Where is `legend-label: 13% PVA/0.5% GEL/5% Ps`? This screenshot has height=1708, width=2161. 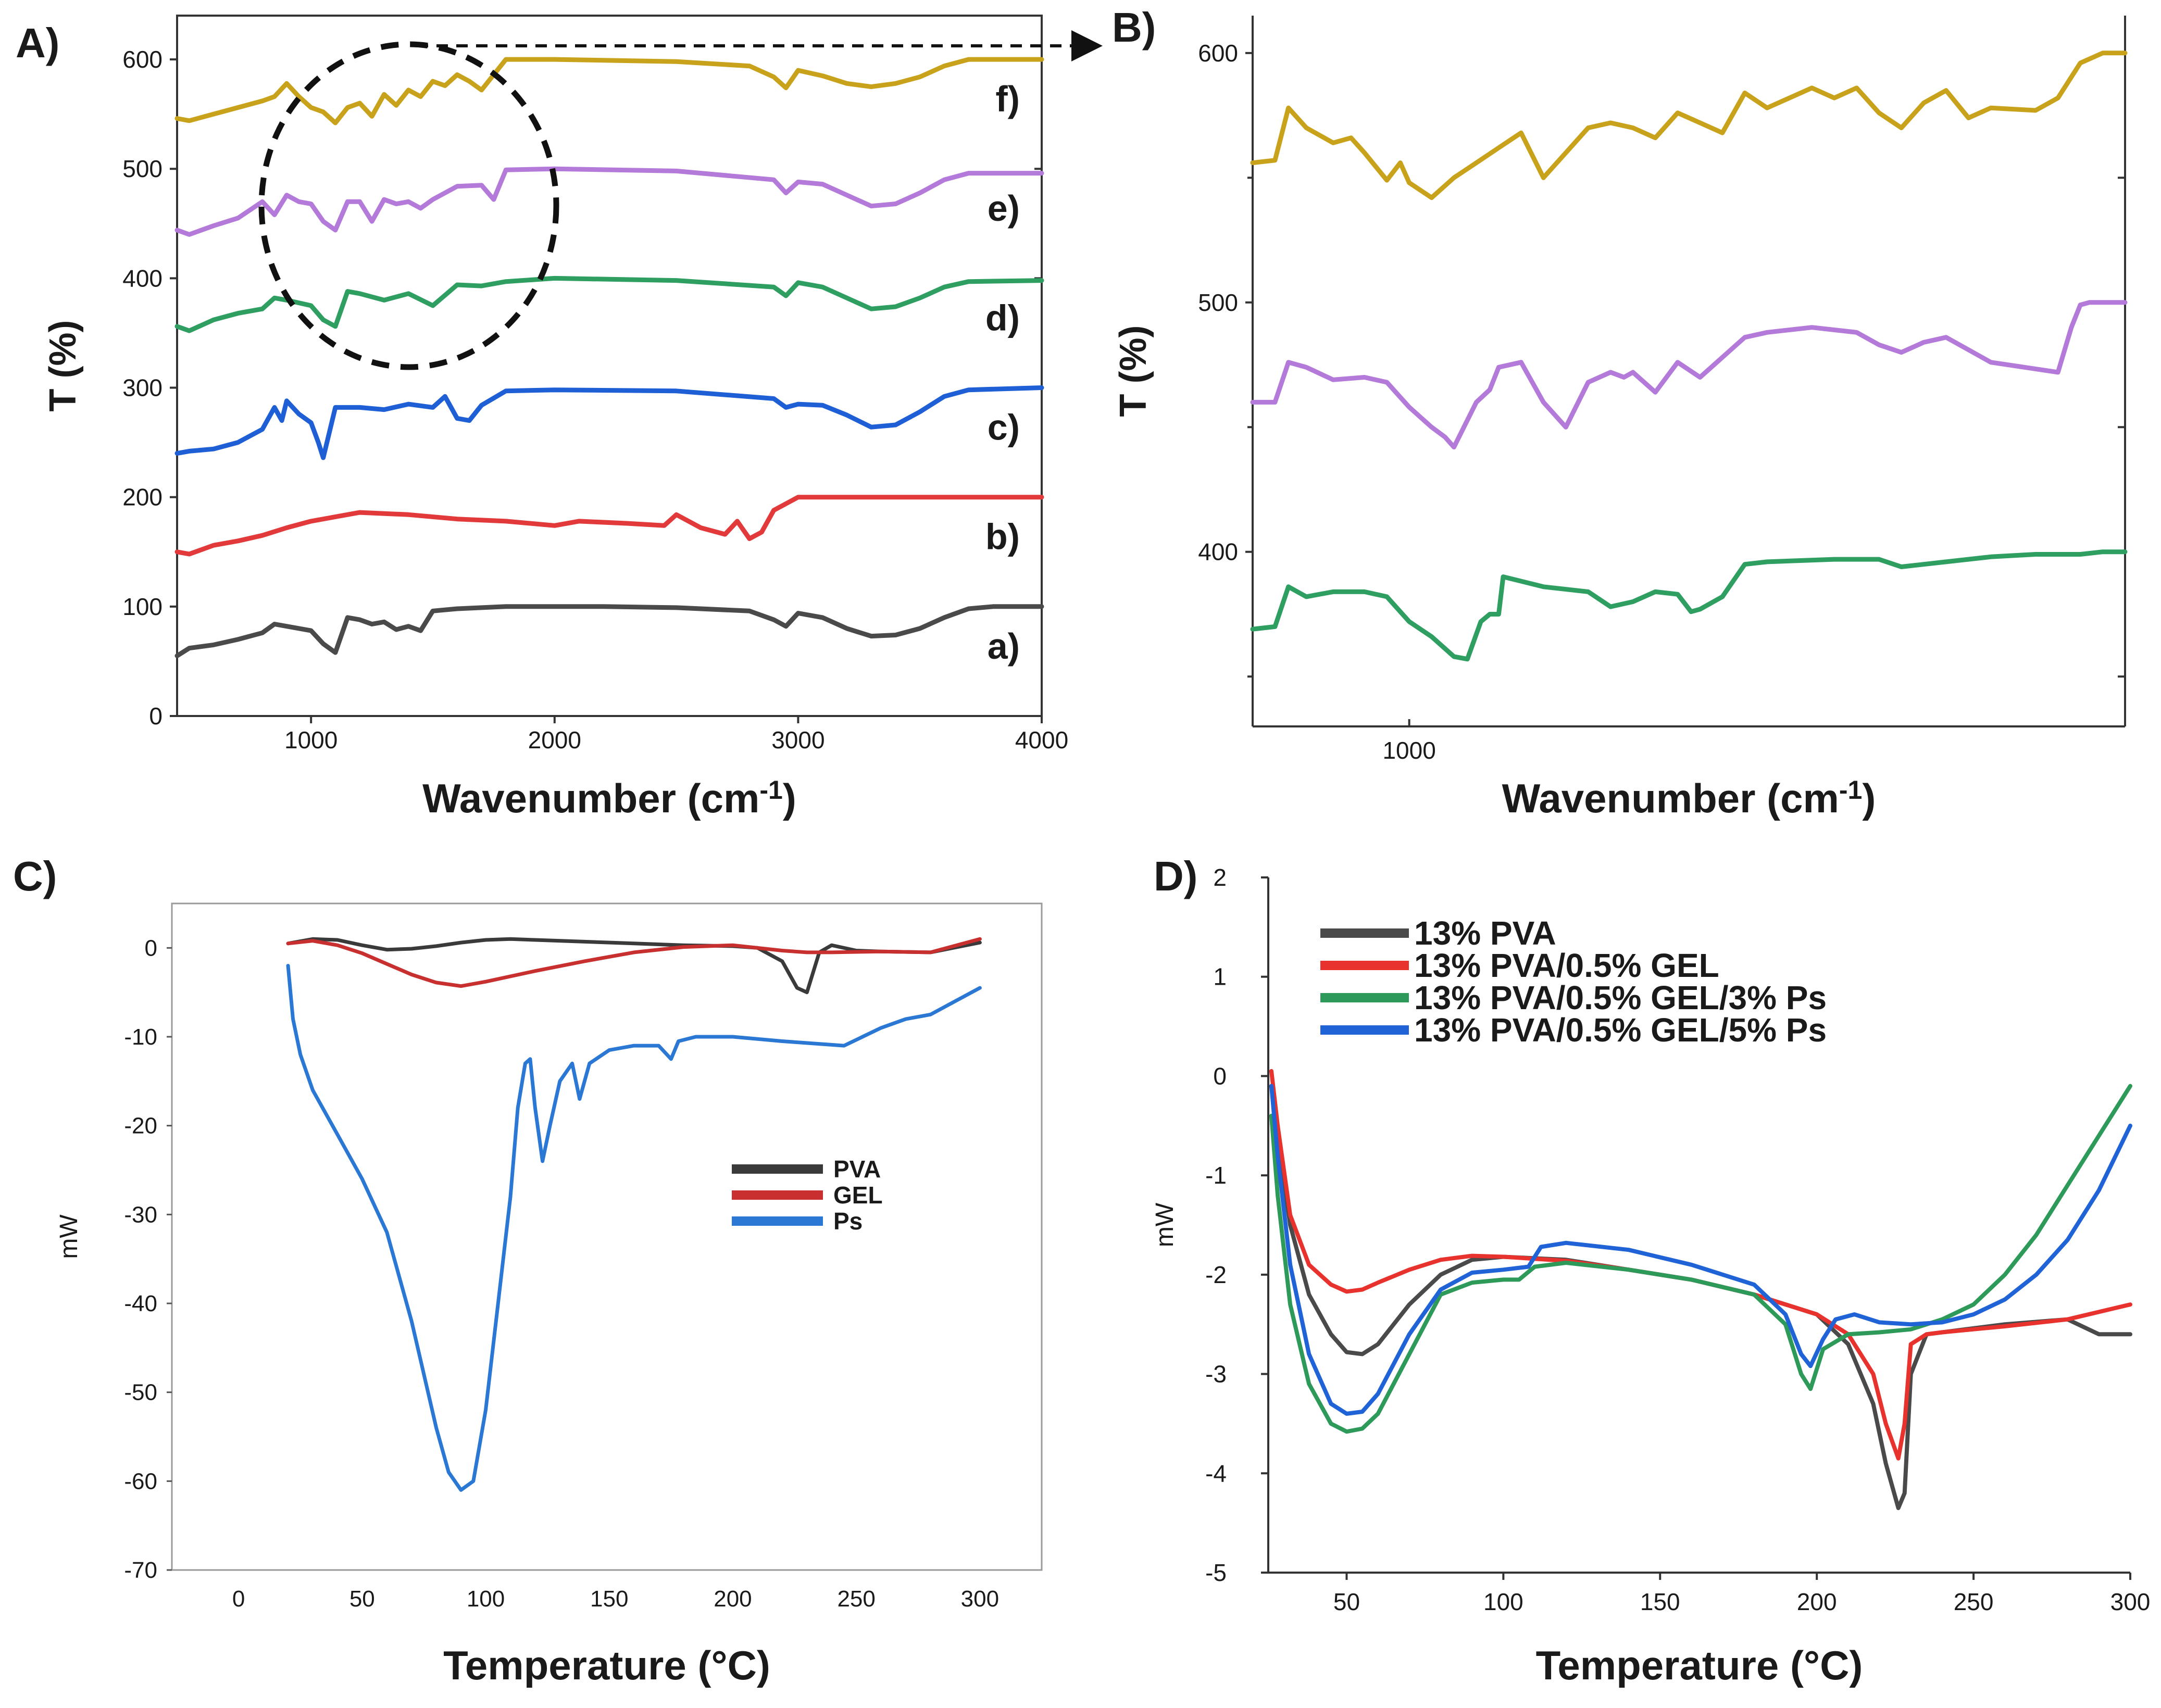 legend-label: 13% PVA/0.5% GEL/5% Ps is located at coordinates (1620, 1030).